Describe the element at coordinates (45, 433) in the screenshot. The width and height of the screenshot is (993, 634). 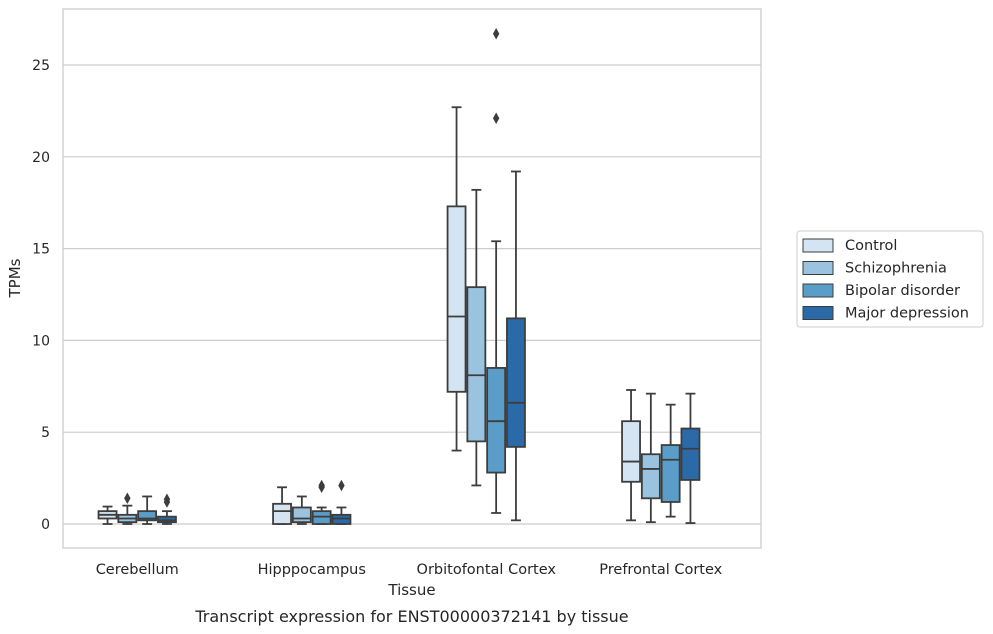
I see `y-tick-label: 5` at that location.